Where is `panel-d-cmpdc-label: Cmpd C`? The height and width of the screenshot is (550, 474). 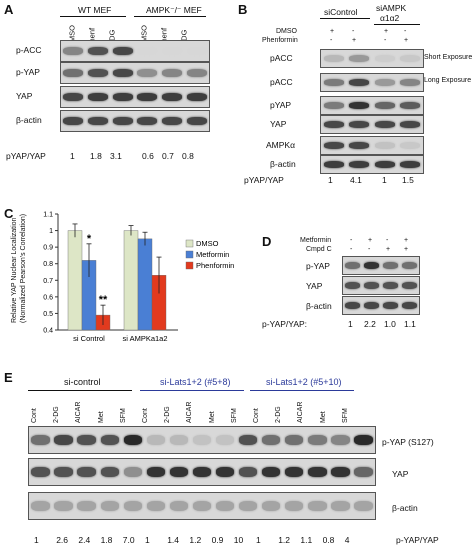 panel-d-cmpdc-label: Cmpd C is located at coordinates (319, 249).